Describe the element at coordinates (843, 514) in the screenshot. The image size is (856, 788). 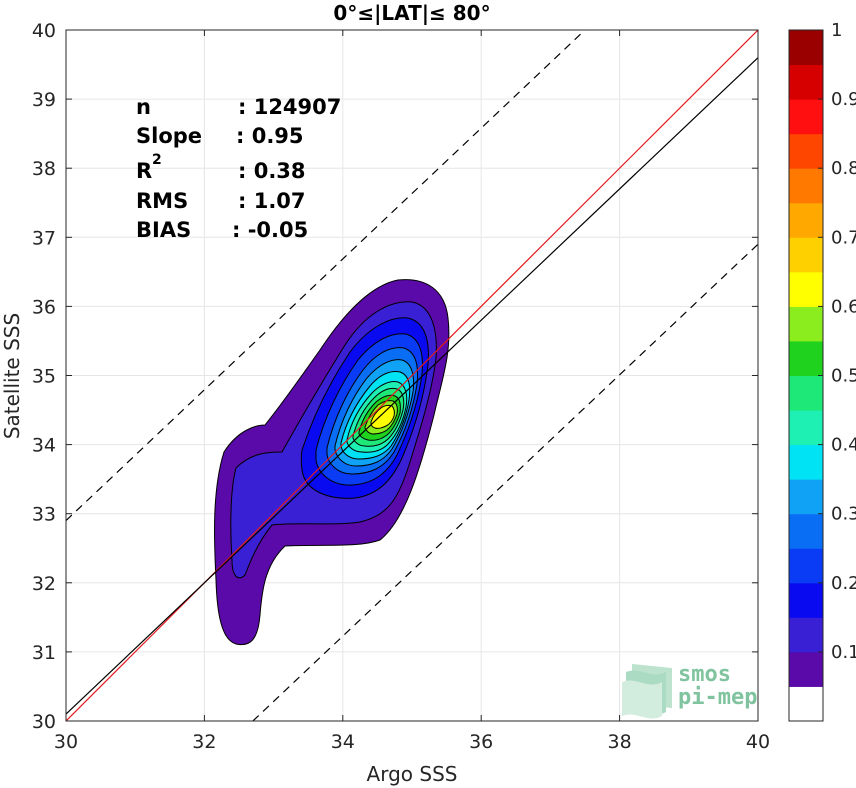
I see `colorbar-tick-label-2: 0.3` at that location.